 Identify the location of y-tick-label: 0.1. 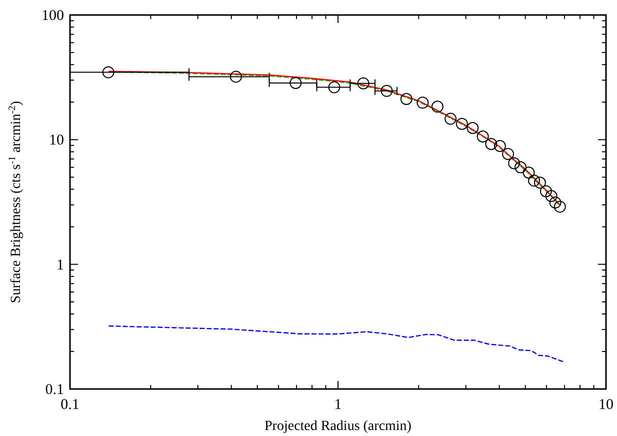
(54, 390).